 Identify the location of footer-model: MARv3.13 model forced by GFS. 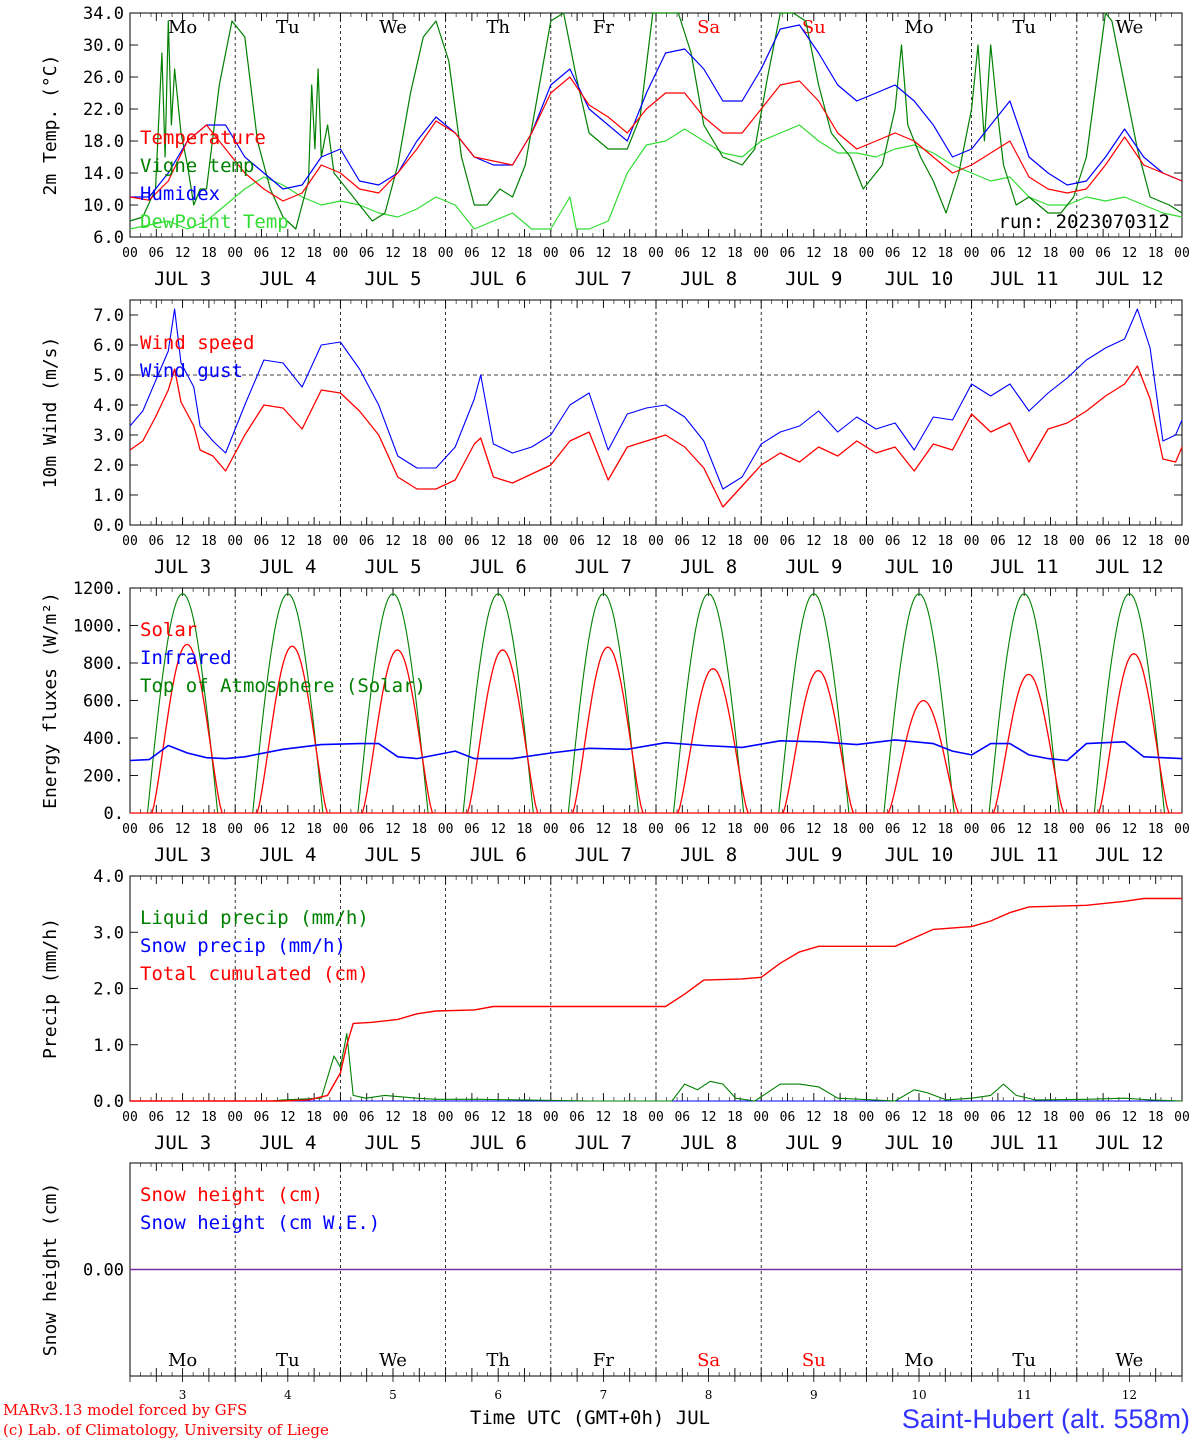
(125, 1410).